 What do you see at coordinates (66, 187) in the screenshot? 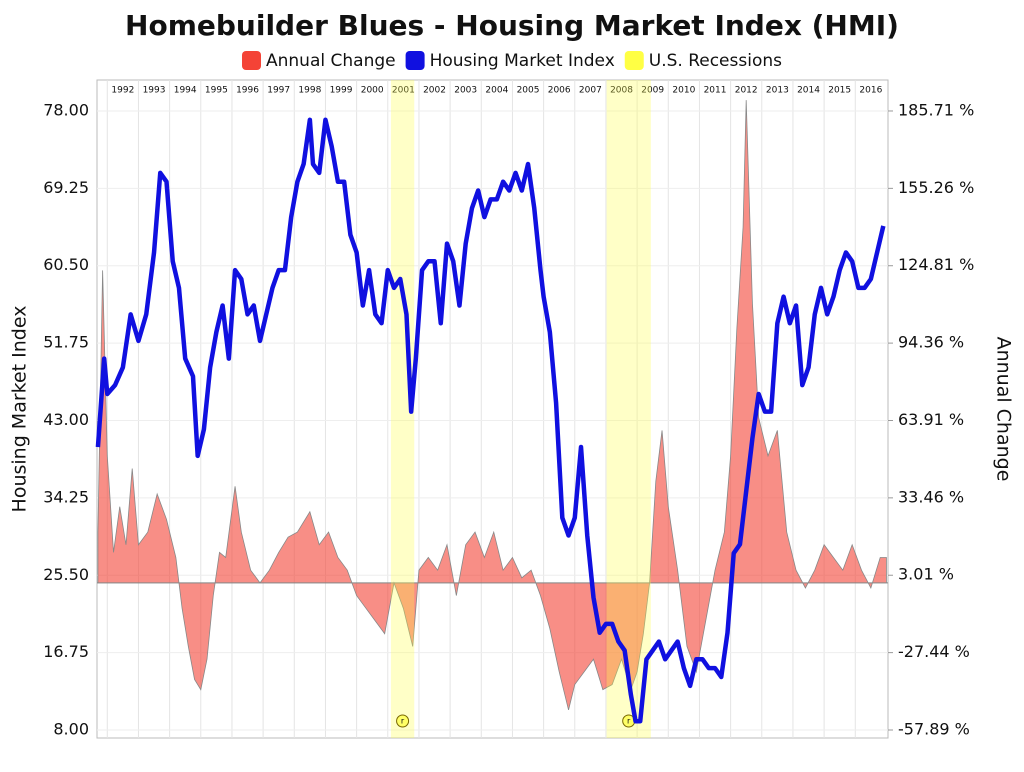
I see `y-tick-label: 69.25` at bounding box center [66, 187].